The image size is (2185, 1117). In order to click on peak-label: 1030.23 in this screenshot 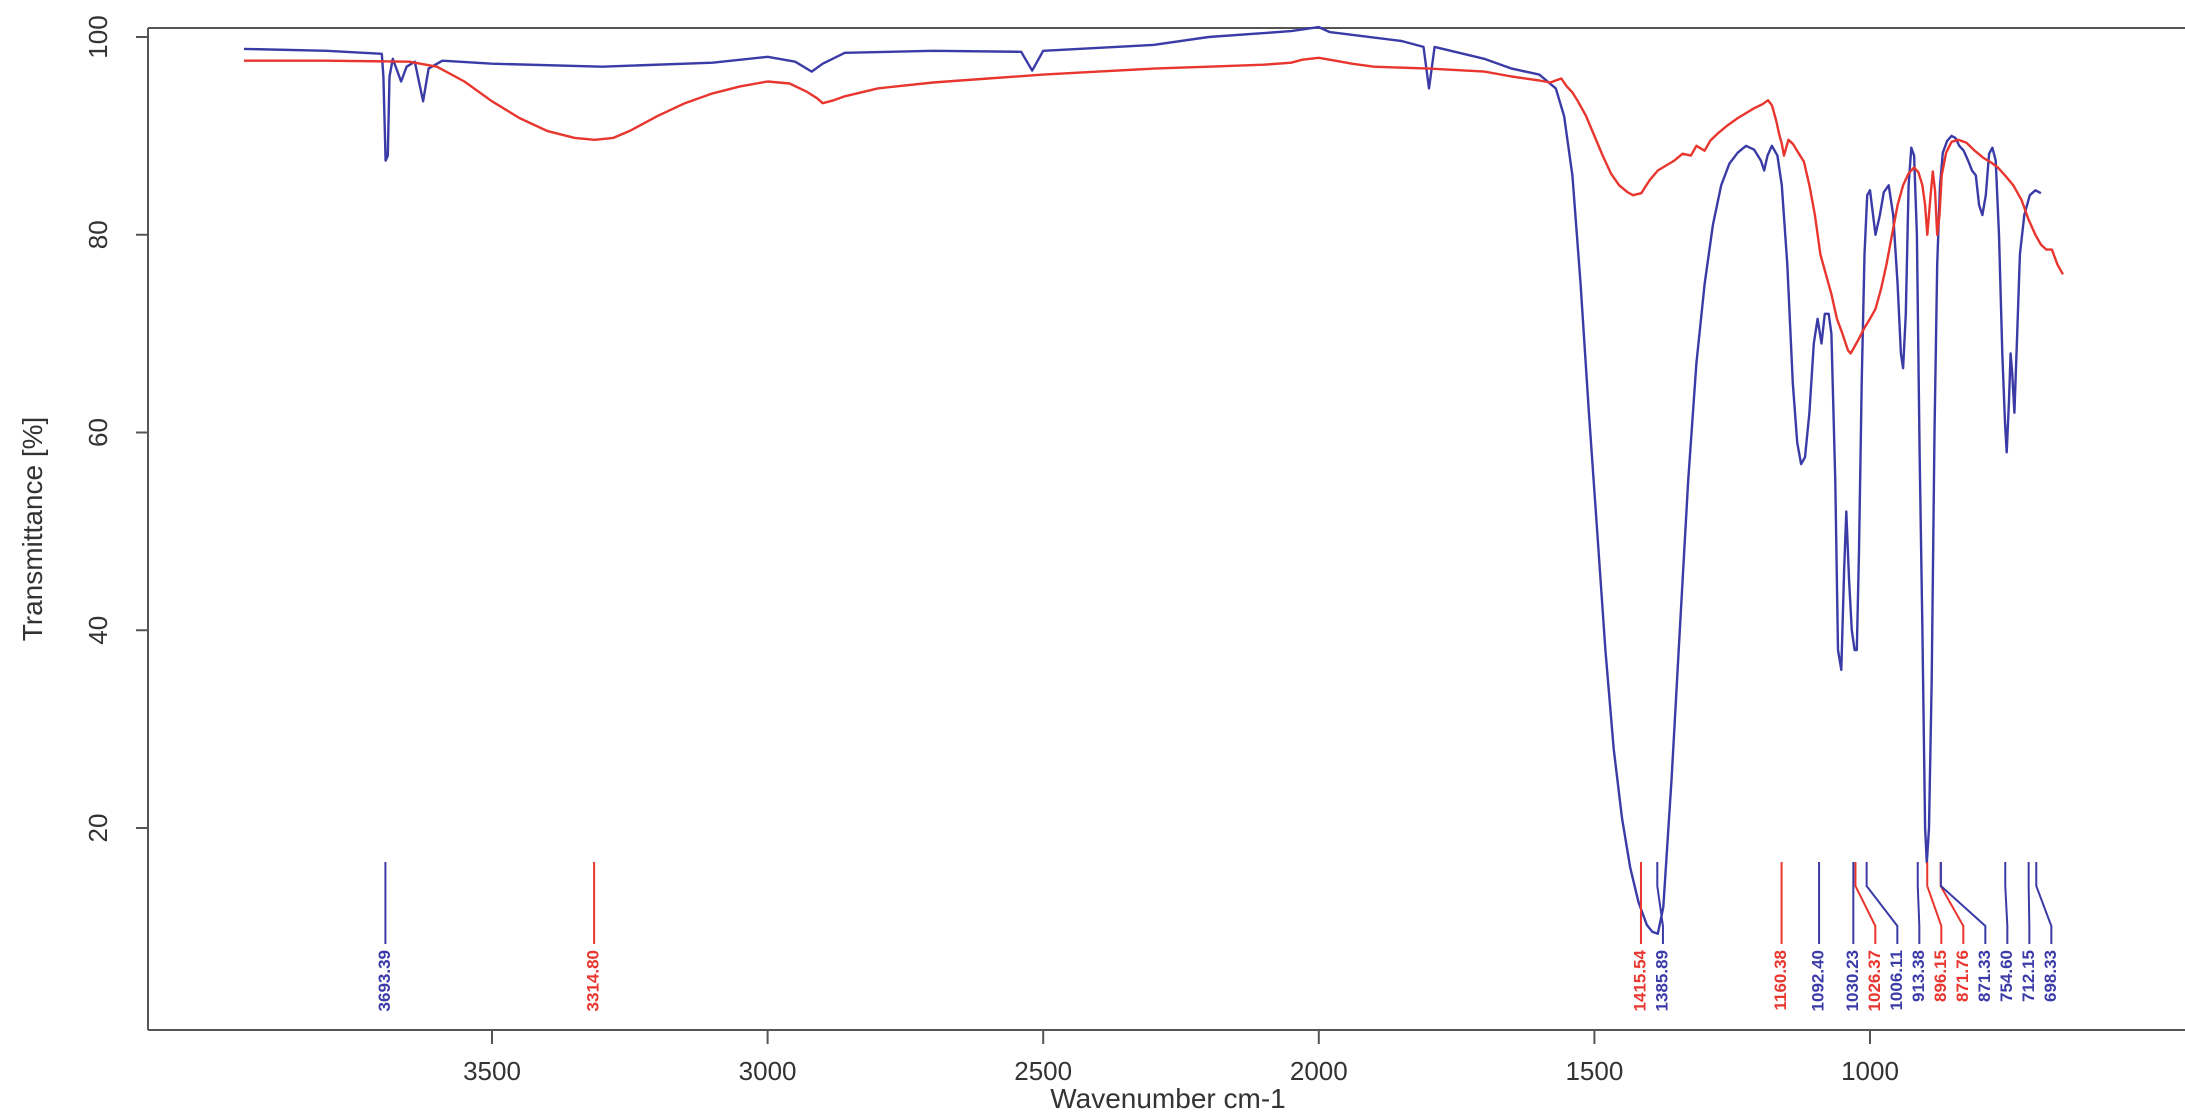, I will do `click(1852, 980)`.